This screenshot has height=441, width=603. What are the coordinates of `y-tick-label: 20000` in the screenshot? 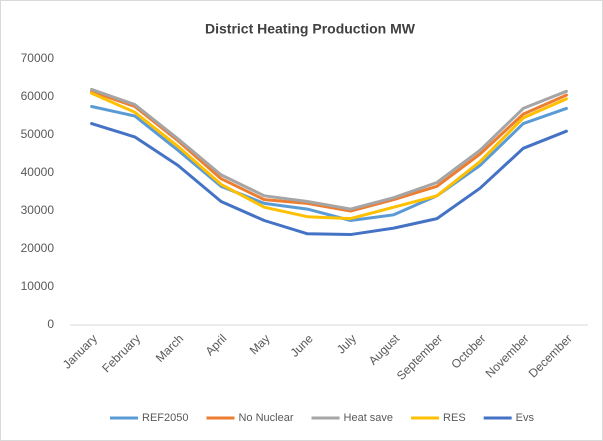 It's located at (38, 248).